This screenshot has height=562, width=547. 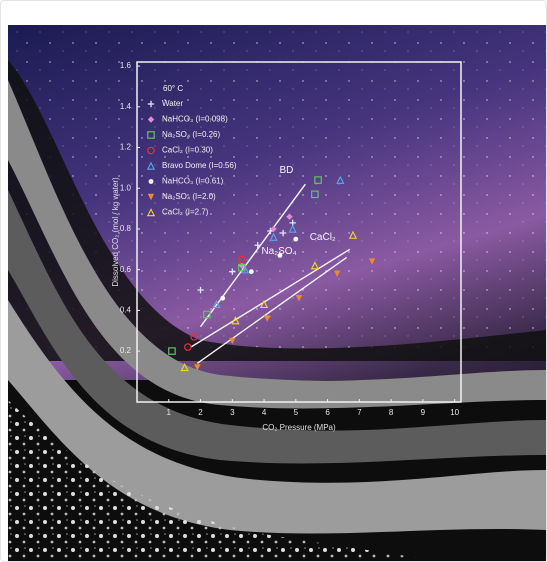 What do you see at coordinates (126, 269) in the screenshot?
I see `y-tick-label: 0.6` at bounding box center [126, 269].